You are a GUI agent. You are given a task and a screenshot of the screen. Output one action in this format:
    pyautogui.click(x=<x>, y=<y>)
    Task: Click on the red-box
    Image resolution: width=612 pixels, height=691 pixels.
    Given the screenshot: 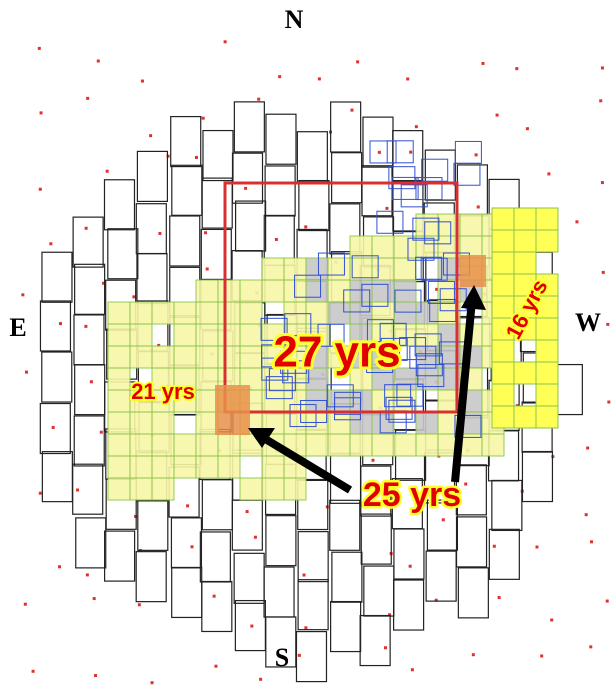 What is the action you would take?
    pyautogui.click(x=341, y=297)
    